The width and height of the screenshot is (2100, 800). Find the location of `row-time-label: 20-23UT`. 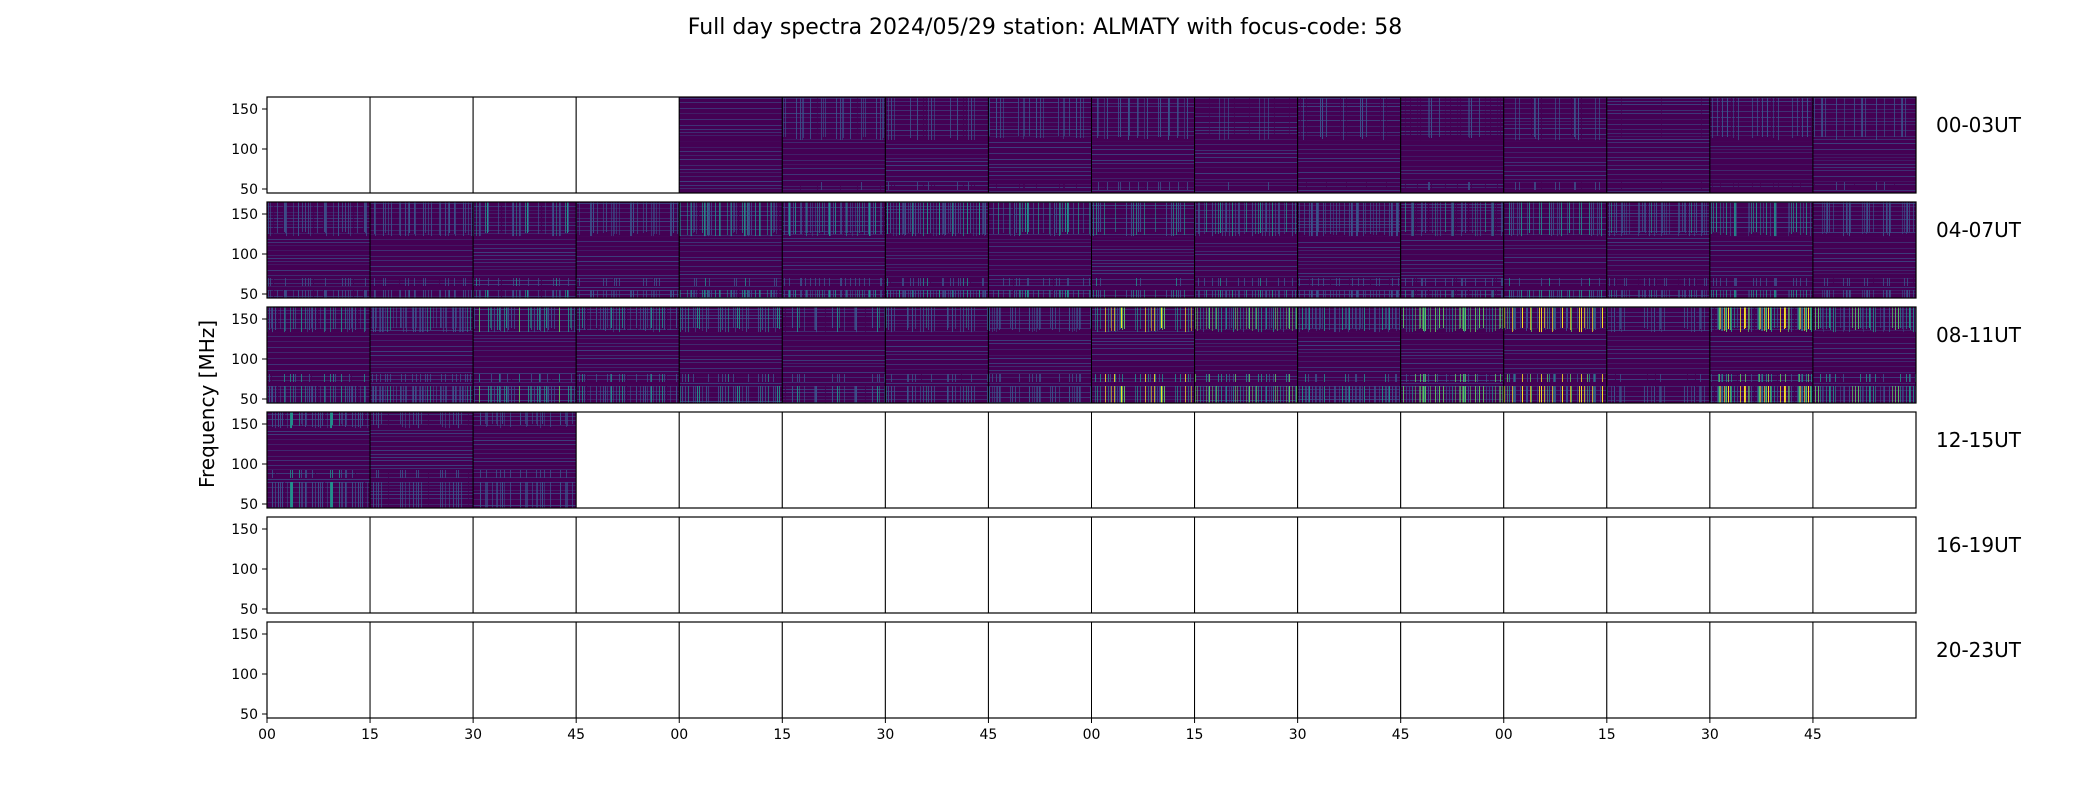

row-time-label: 20-23UT is located at coordinates (1979, 650).